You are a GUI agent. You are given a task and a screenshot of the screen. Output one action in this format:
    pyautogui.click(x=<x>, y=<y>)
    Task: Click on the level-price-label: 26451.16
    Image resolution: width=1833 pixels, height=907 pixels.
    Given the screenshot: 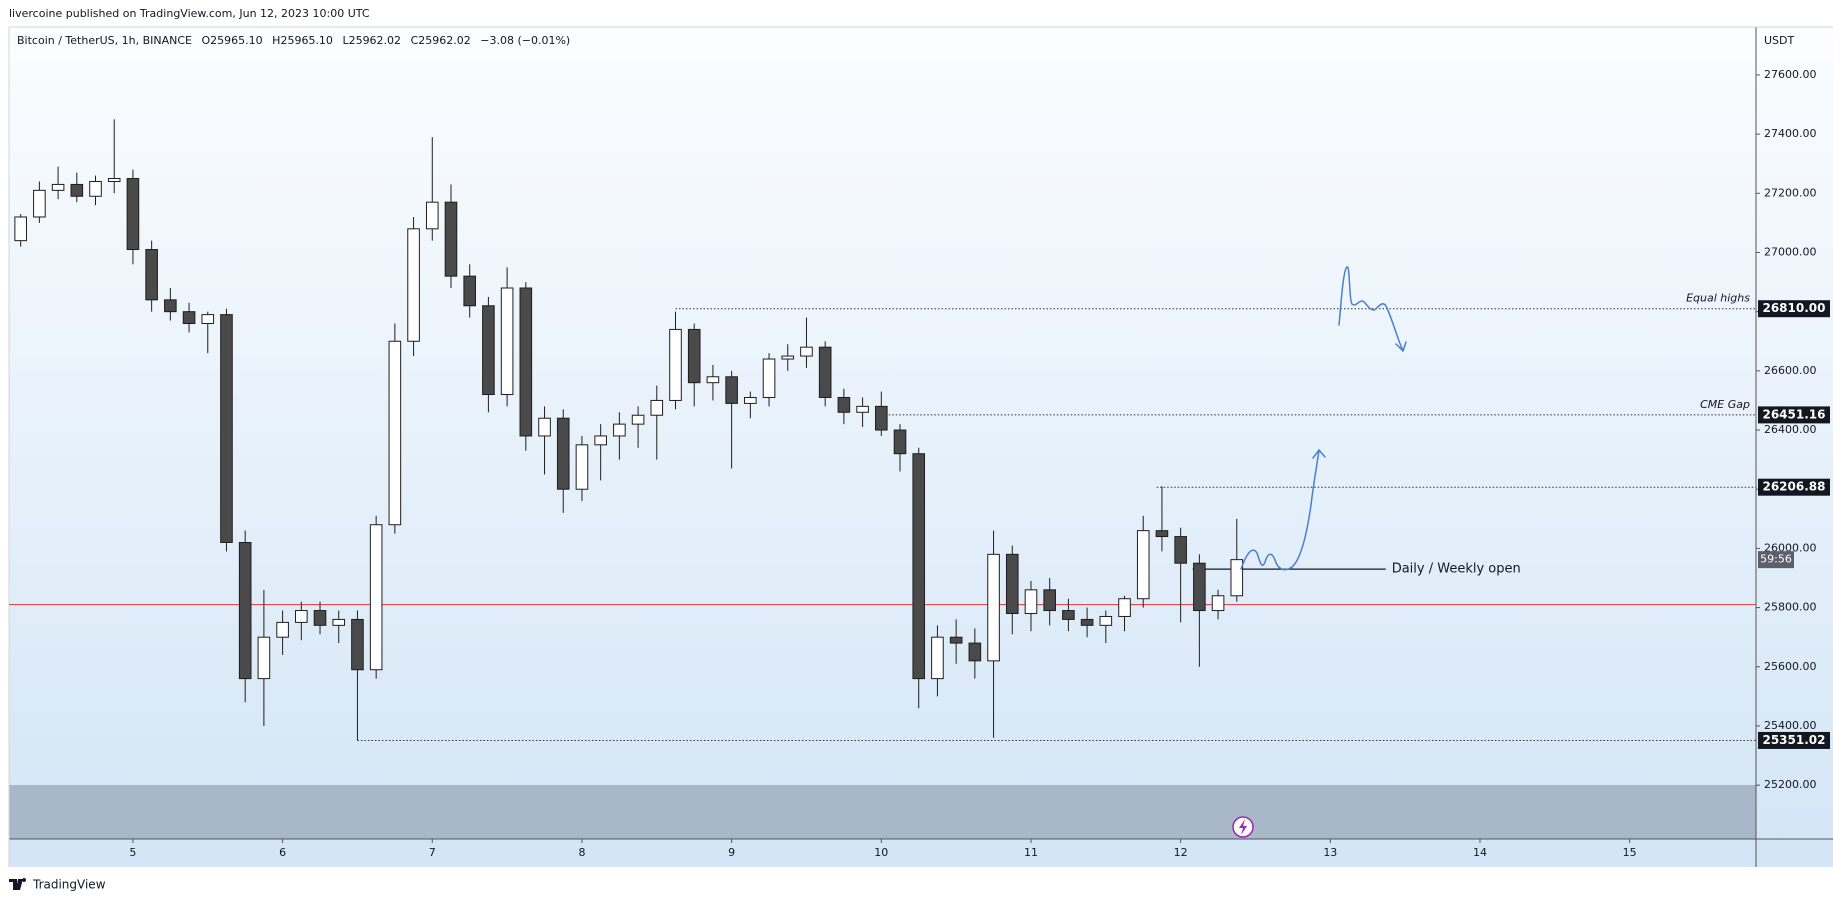 What is the action you would take?
    pyautogui.click(x=1793, y=414)
    